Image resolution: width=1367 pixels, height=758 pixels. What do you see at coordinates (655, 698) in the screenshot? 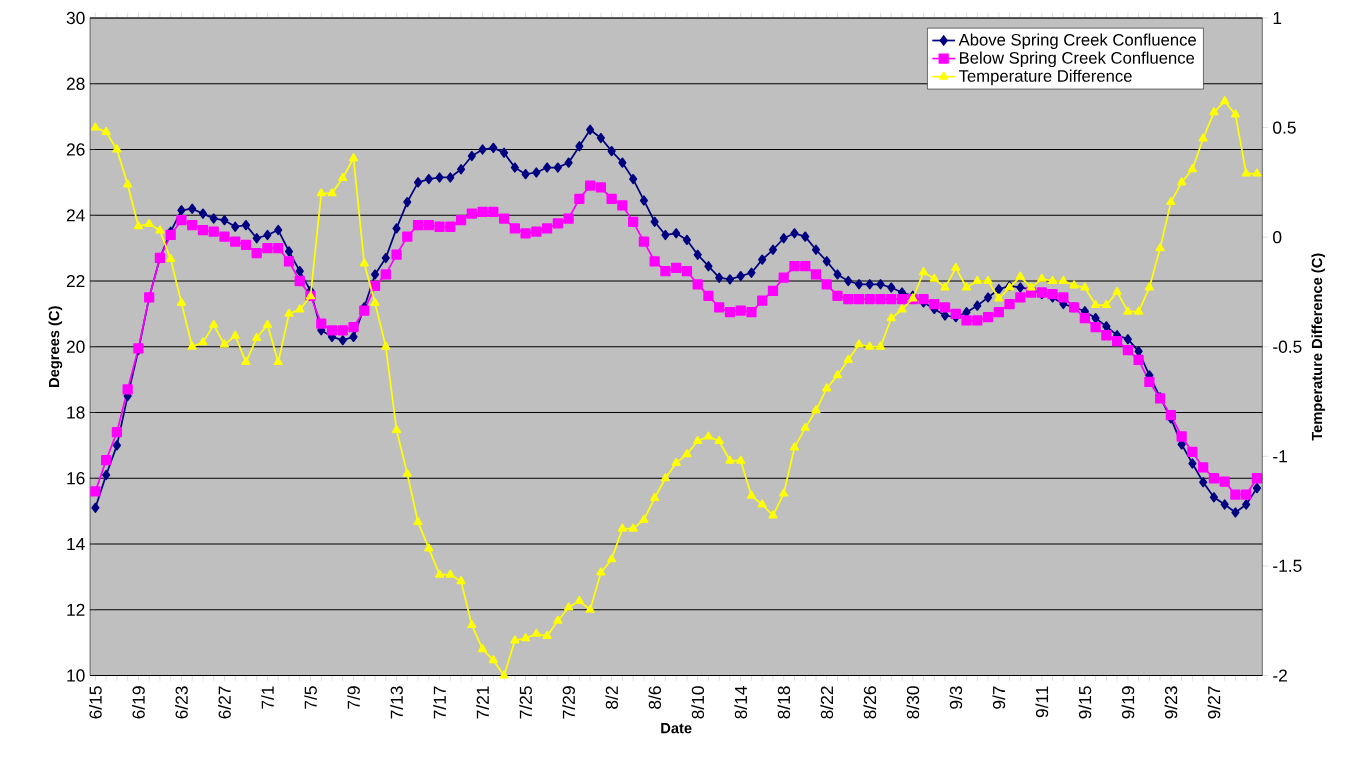
I see `x-tick-label: 8/6` at bounding box center [655, 698].